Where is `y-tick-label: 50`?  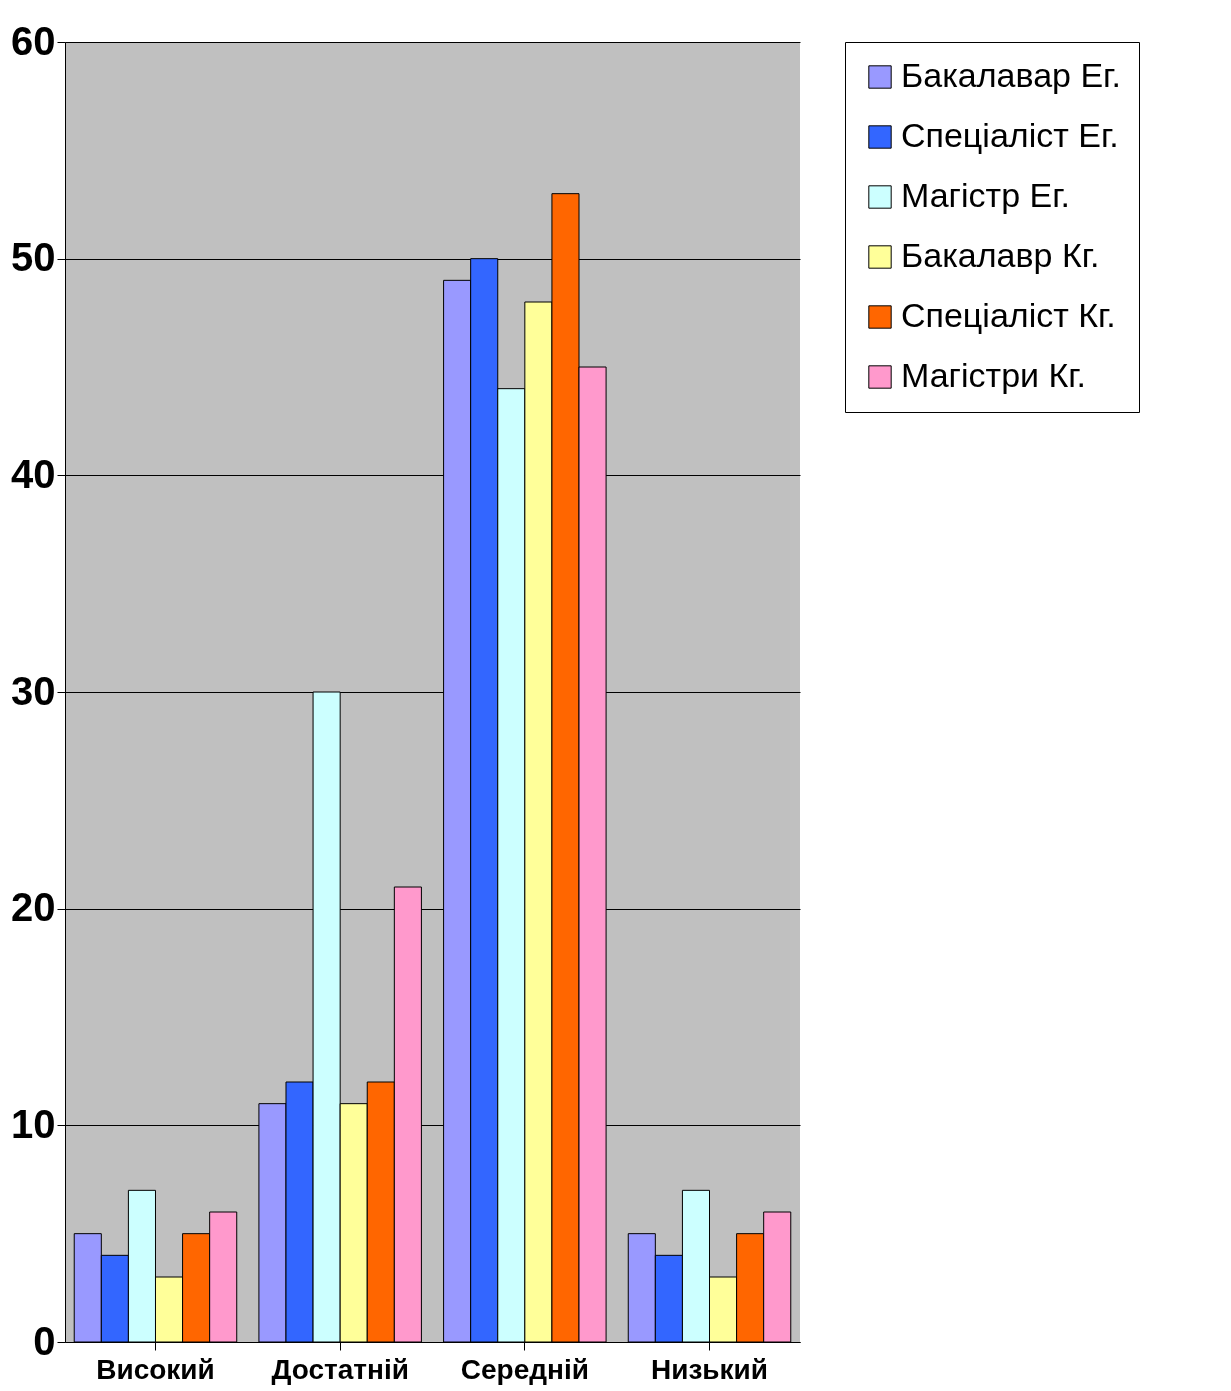
y-tick-label: 50 is located at coordinates (33, 257).